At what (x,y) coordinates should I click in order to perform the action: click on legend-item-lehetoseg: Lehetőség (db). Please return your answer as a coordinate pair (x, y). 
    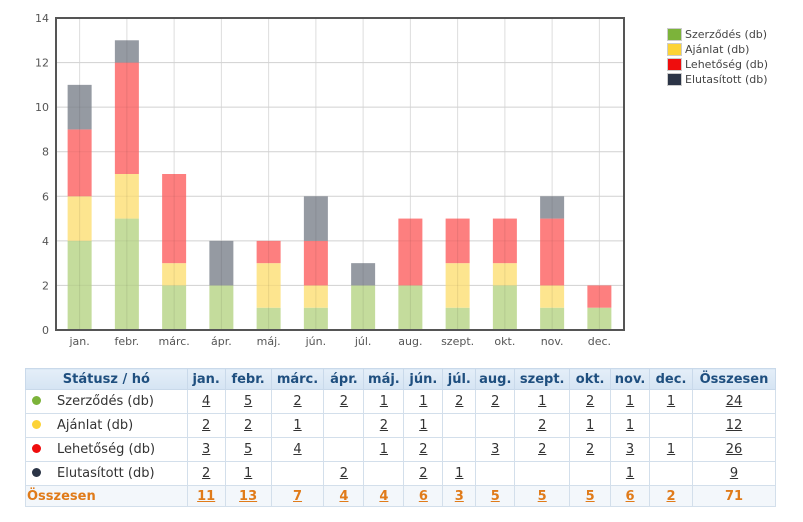
    Looking at the image, I should click on (717, 64).